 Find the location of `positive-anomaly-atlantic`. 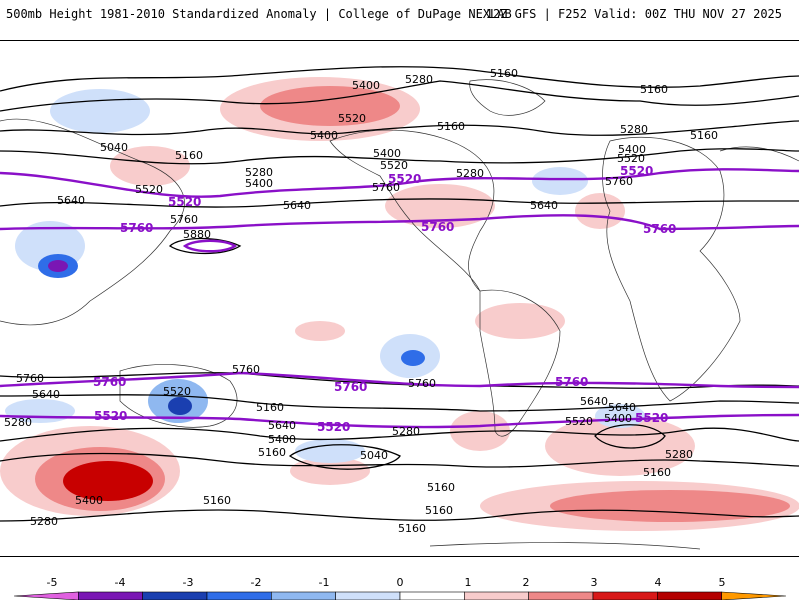

positive-anomaly-atlantic is located at coordinates (600, 211).